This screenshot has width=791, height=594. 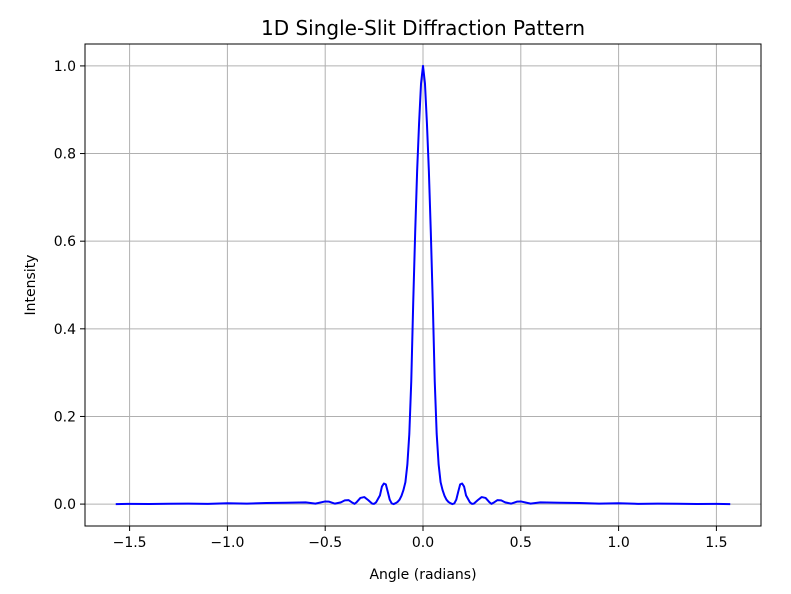 I want to click on y-axis-label: Intensity, so click(x=31, y=285).